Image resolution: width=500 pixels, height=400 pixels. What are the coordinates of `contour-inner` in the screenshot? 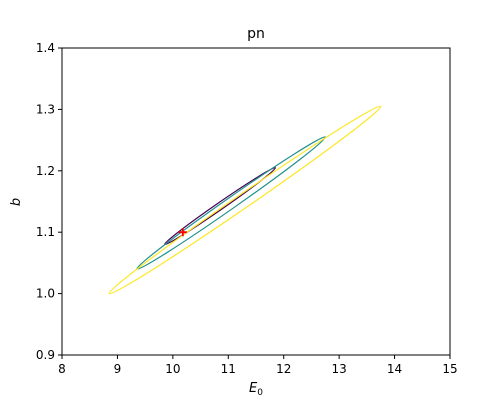 It's located at (220, 206).